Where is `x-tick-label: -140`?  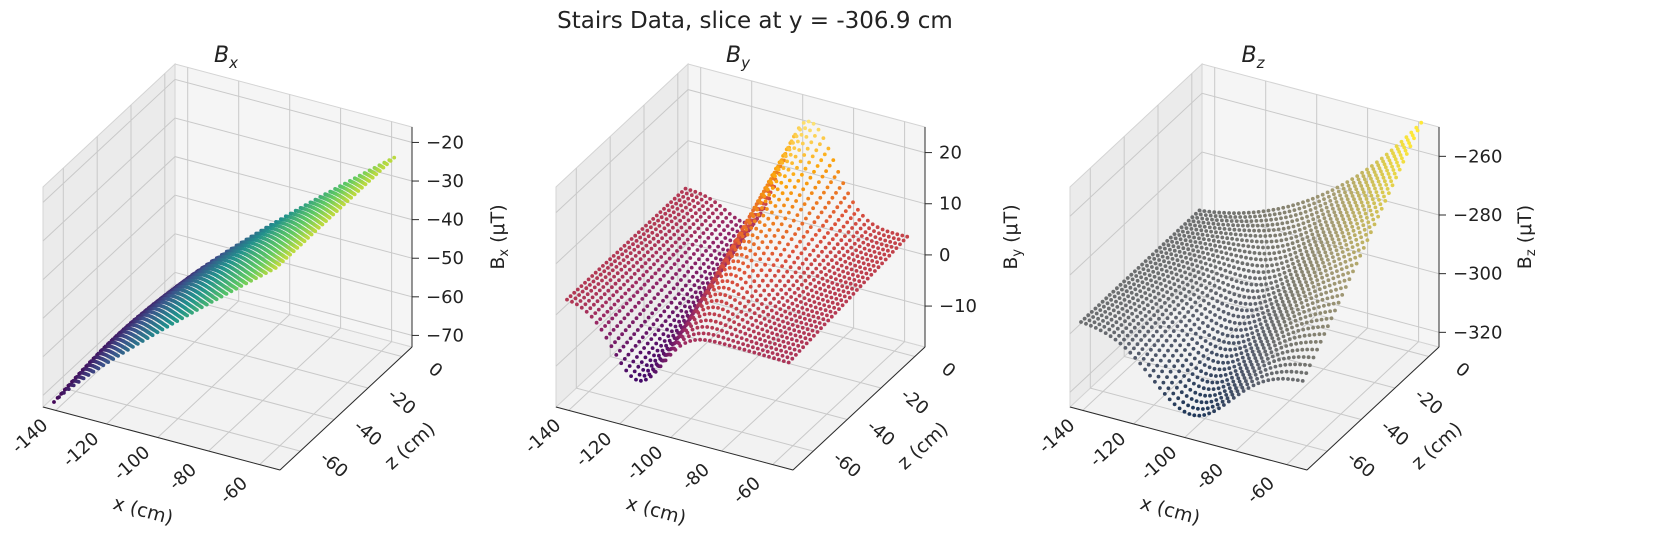
x-tick-label: -140 is located at coordinates (1057, 436).